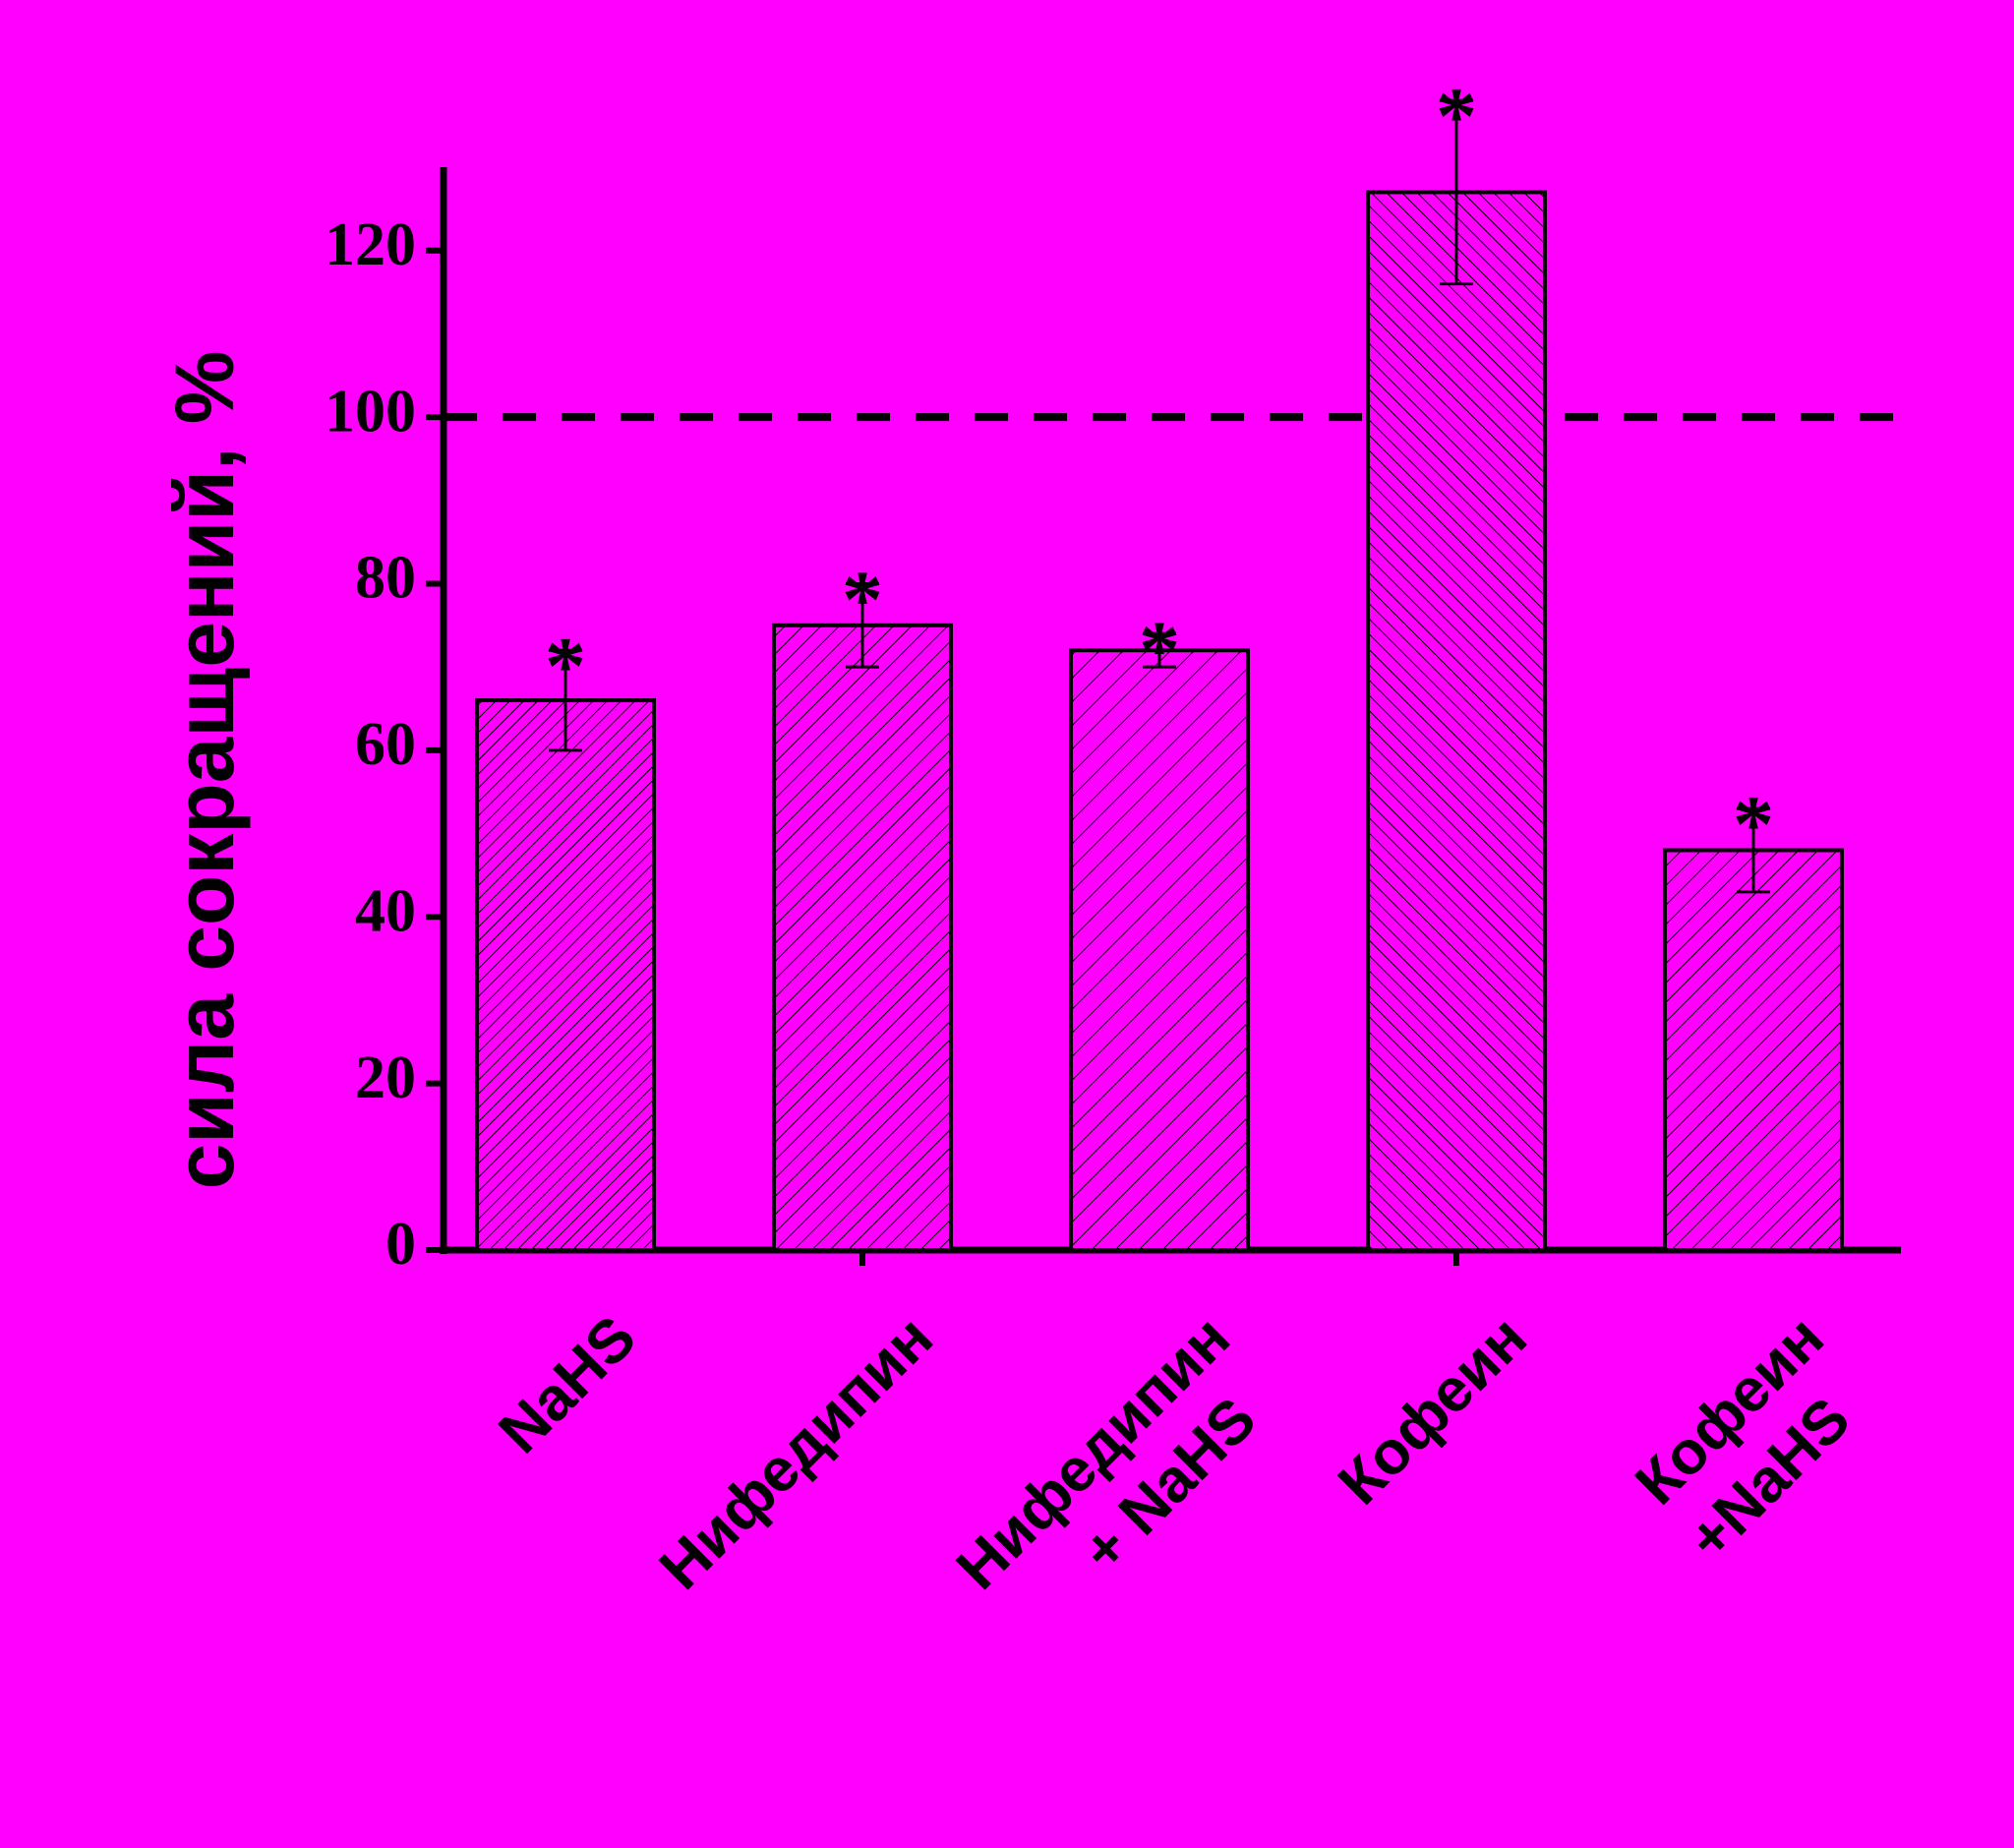  I want to click on y-tick-label: 100, so click(370, 411).